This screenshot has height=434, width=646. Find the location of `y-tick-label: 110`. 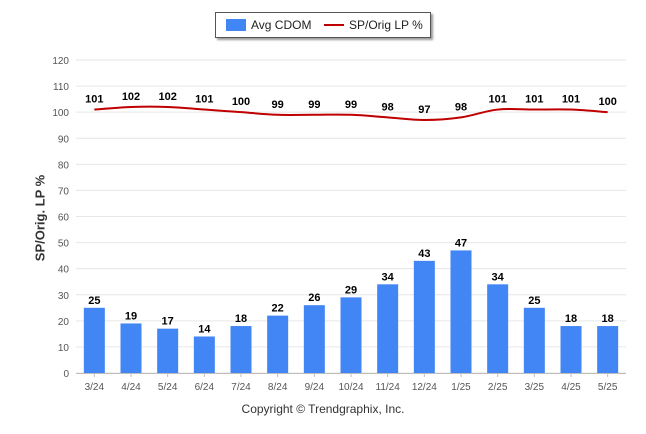

y-tick-label: 110 is located at coordinates (61, 87).